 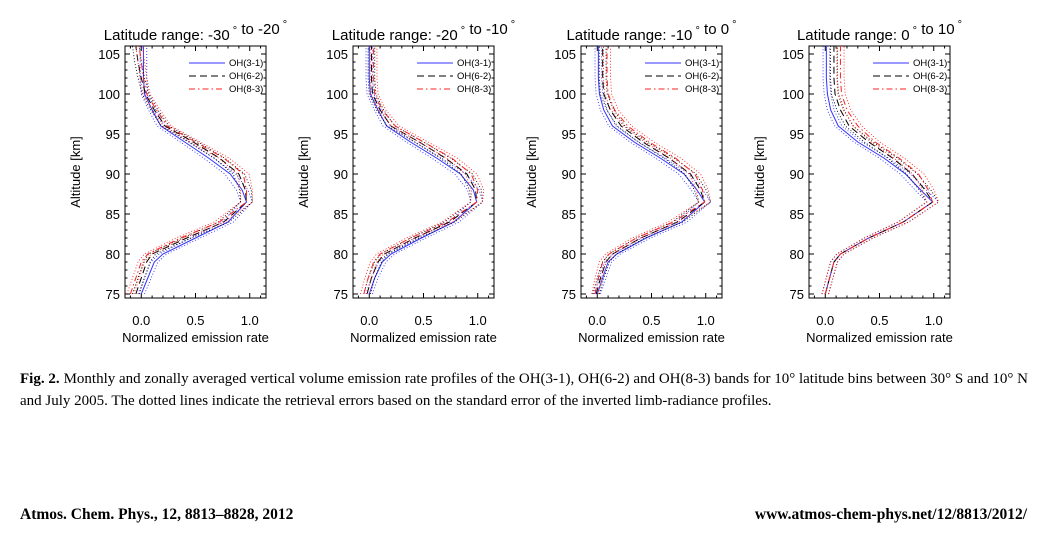 I want to click on panel-title: Latitude range: -20 ° to -10 °, so click(x=423, y=31).